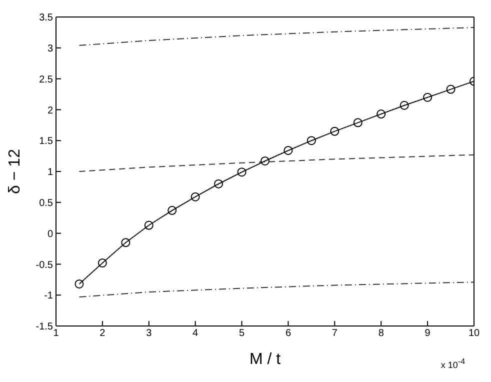  Describe the element at coordinates (381, 334) in the screenshot. I see `x-tick-label: 8` at that location.